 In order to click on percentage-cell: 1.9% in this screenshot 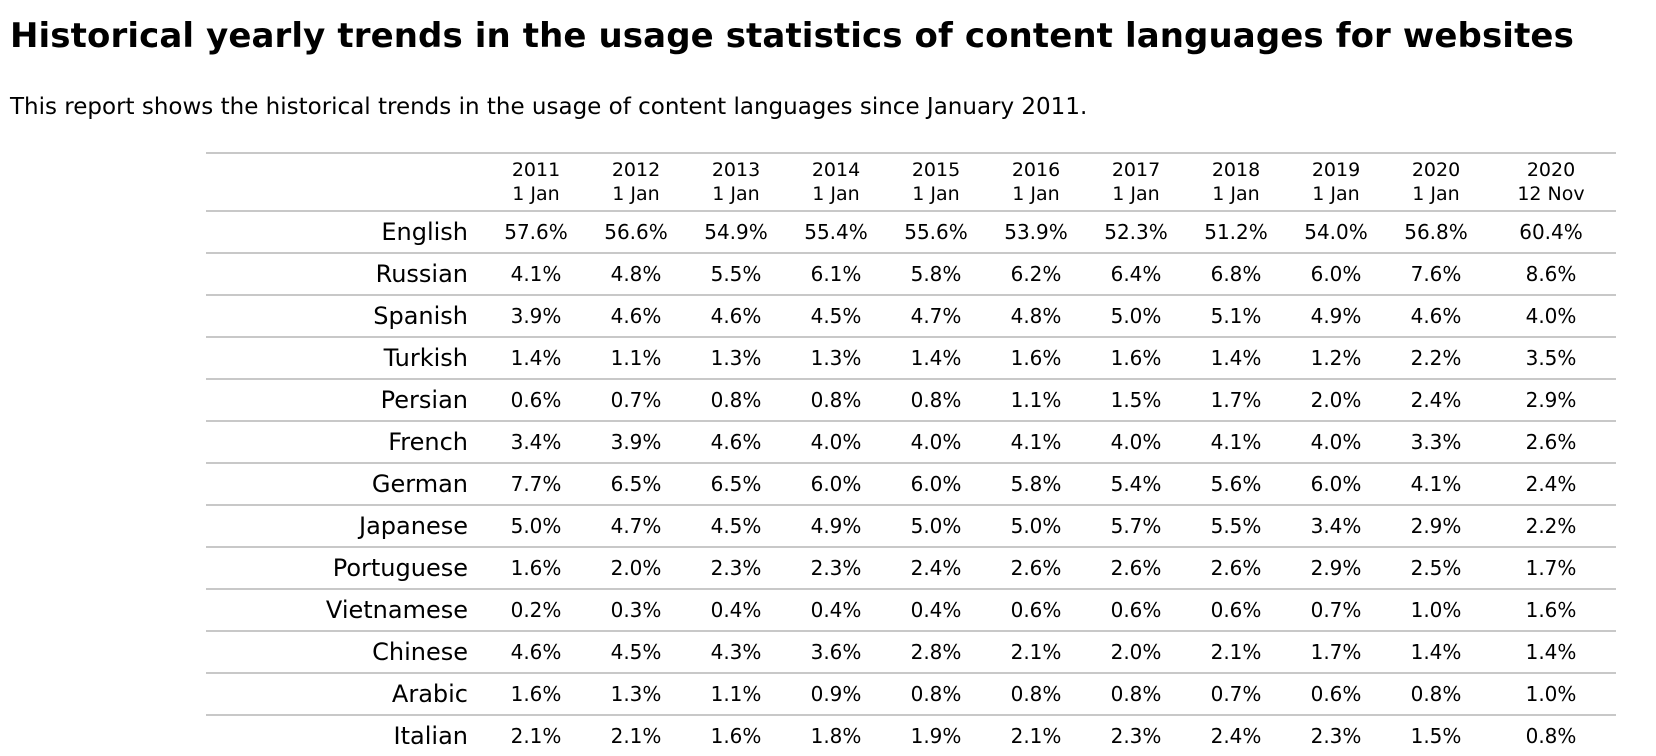, I will do `click(936, 736)`.